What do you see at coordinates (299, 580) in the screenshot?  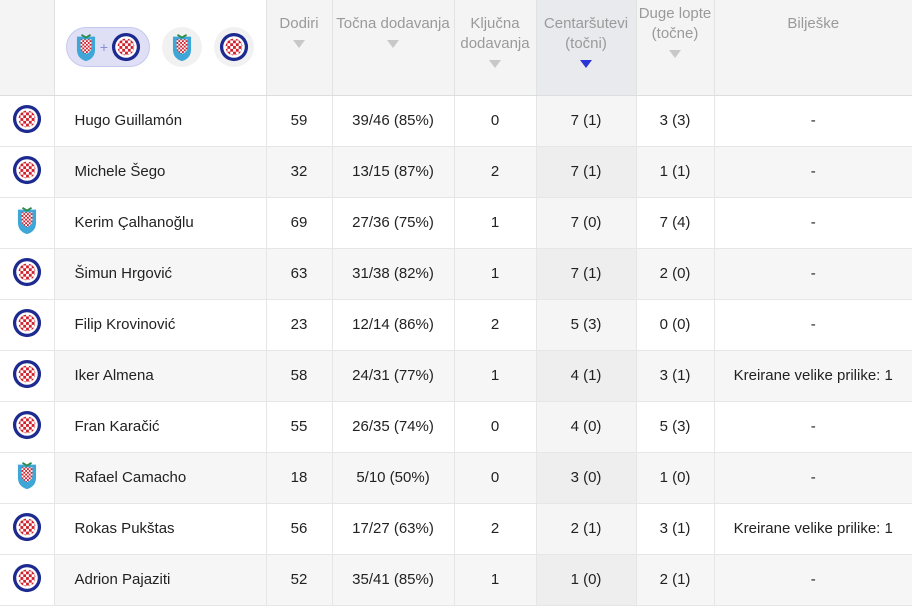 I see `touches-value: 52` at bounding box center [299, 580].